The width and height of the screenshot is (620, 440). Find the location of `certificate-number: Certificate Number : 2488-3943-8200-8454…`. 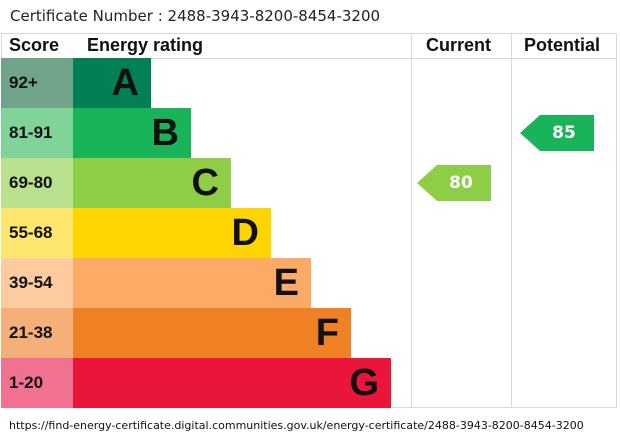

certificate-number: Certificate Number : 2488-3943-8200-8454… is located at coordinates (195, 16).